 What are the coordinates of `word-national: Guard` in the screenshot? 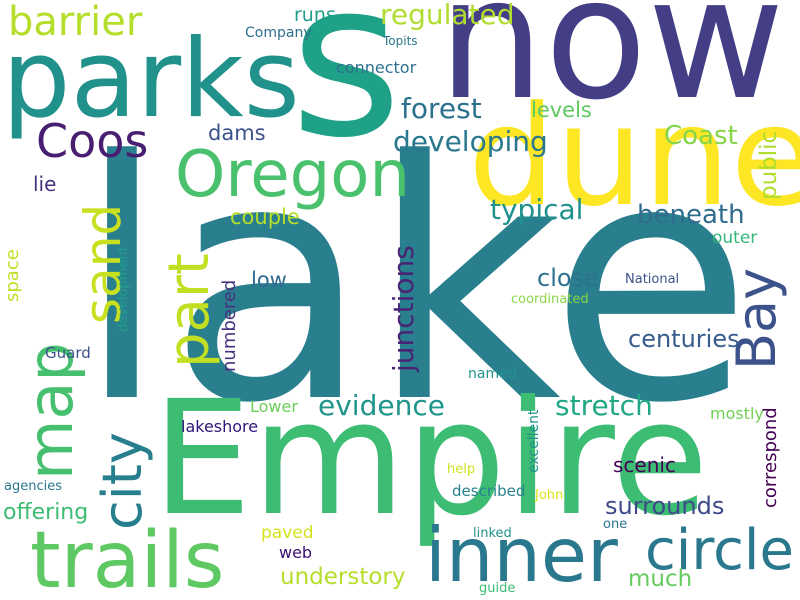 It's located at (68, 353).